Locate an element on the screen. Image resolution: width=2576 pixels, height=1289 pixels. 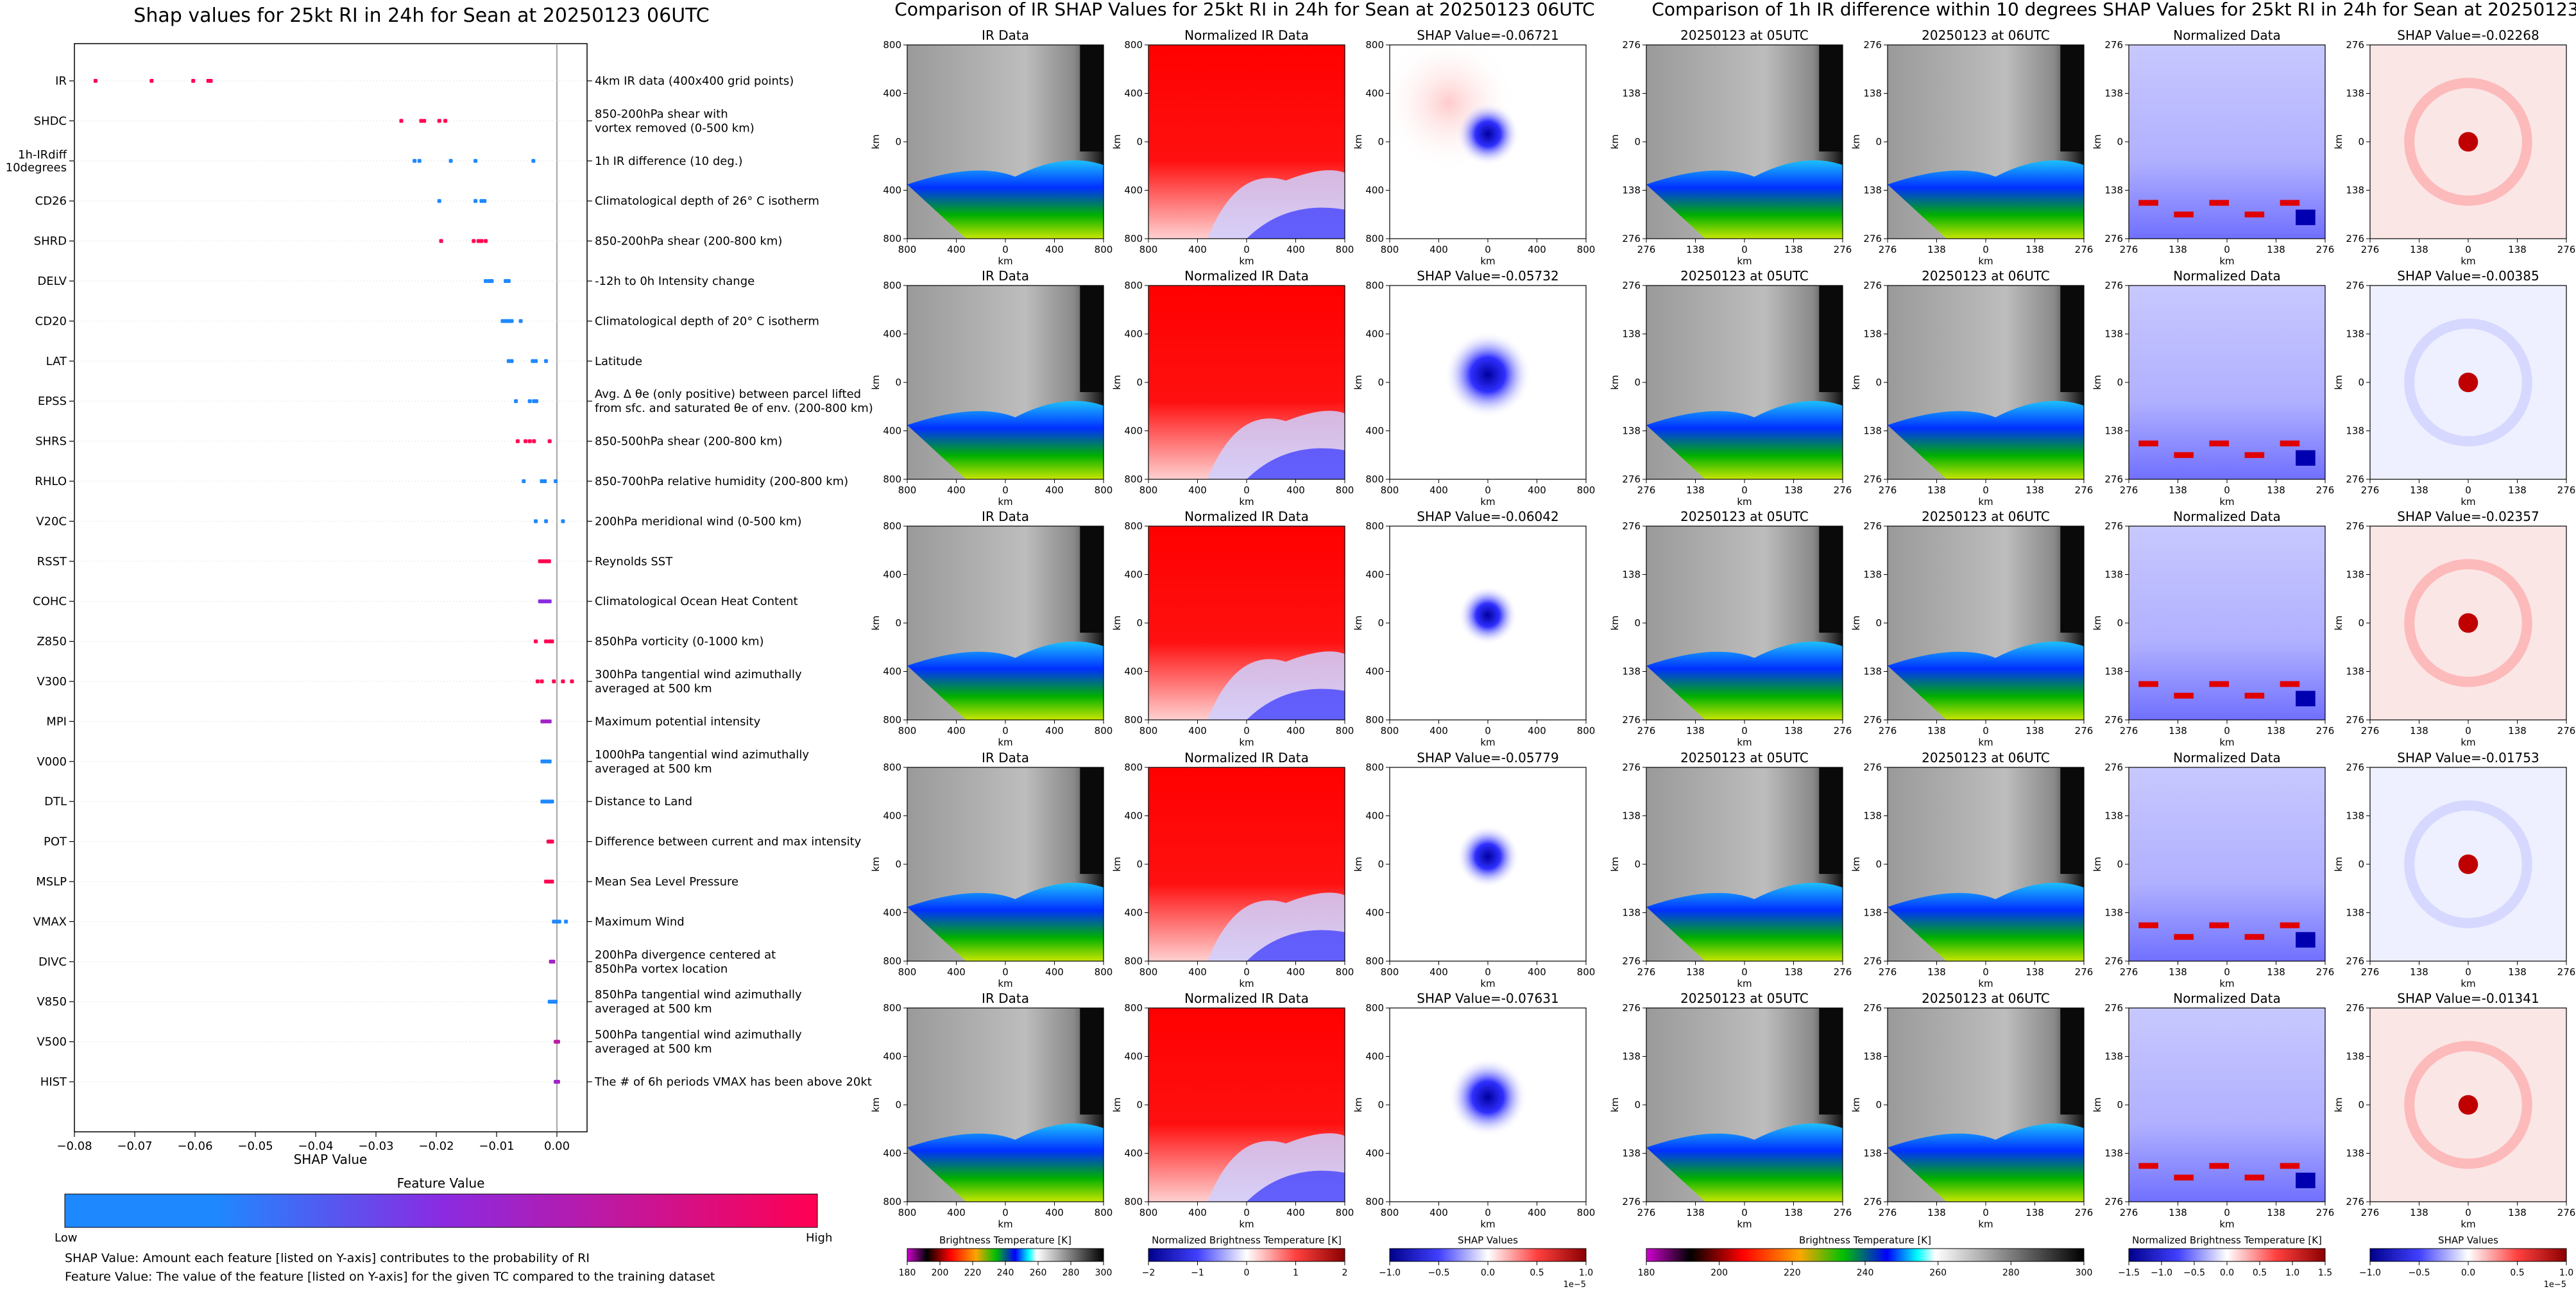
ir-warm-region is located at coordinates (1745, 921).